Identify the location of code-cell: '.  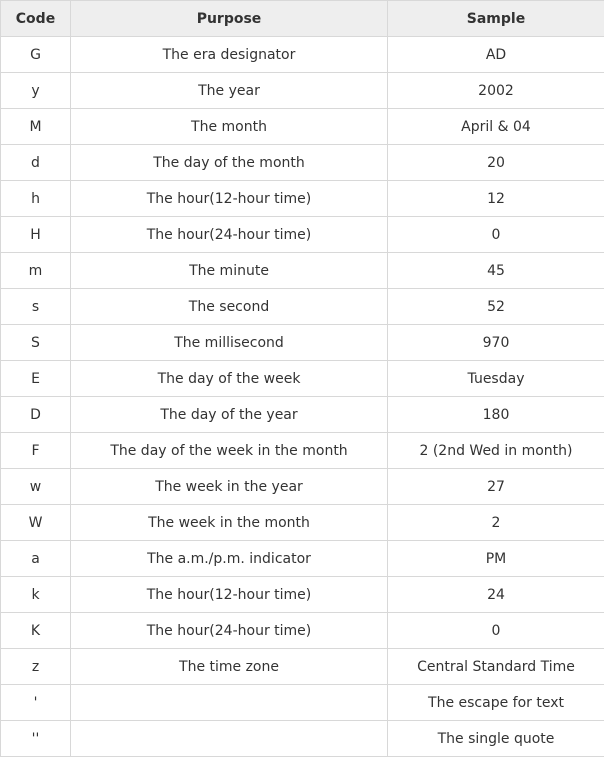
(35, 702).